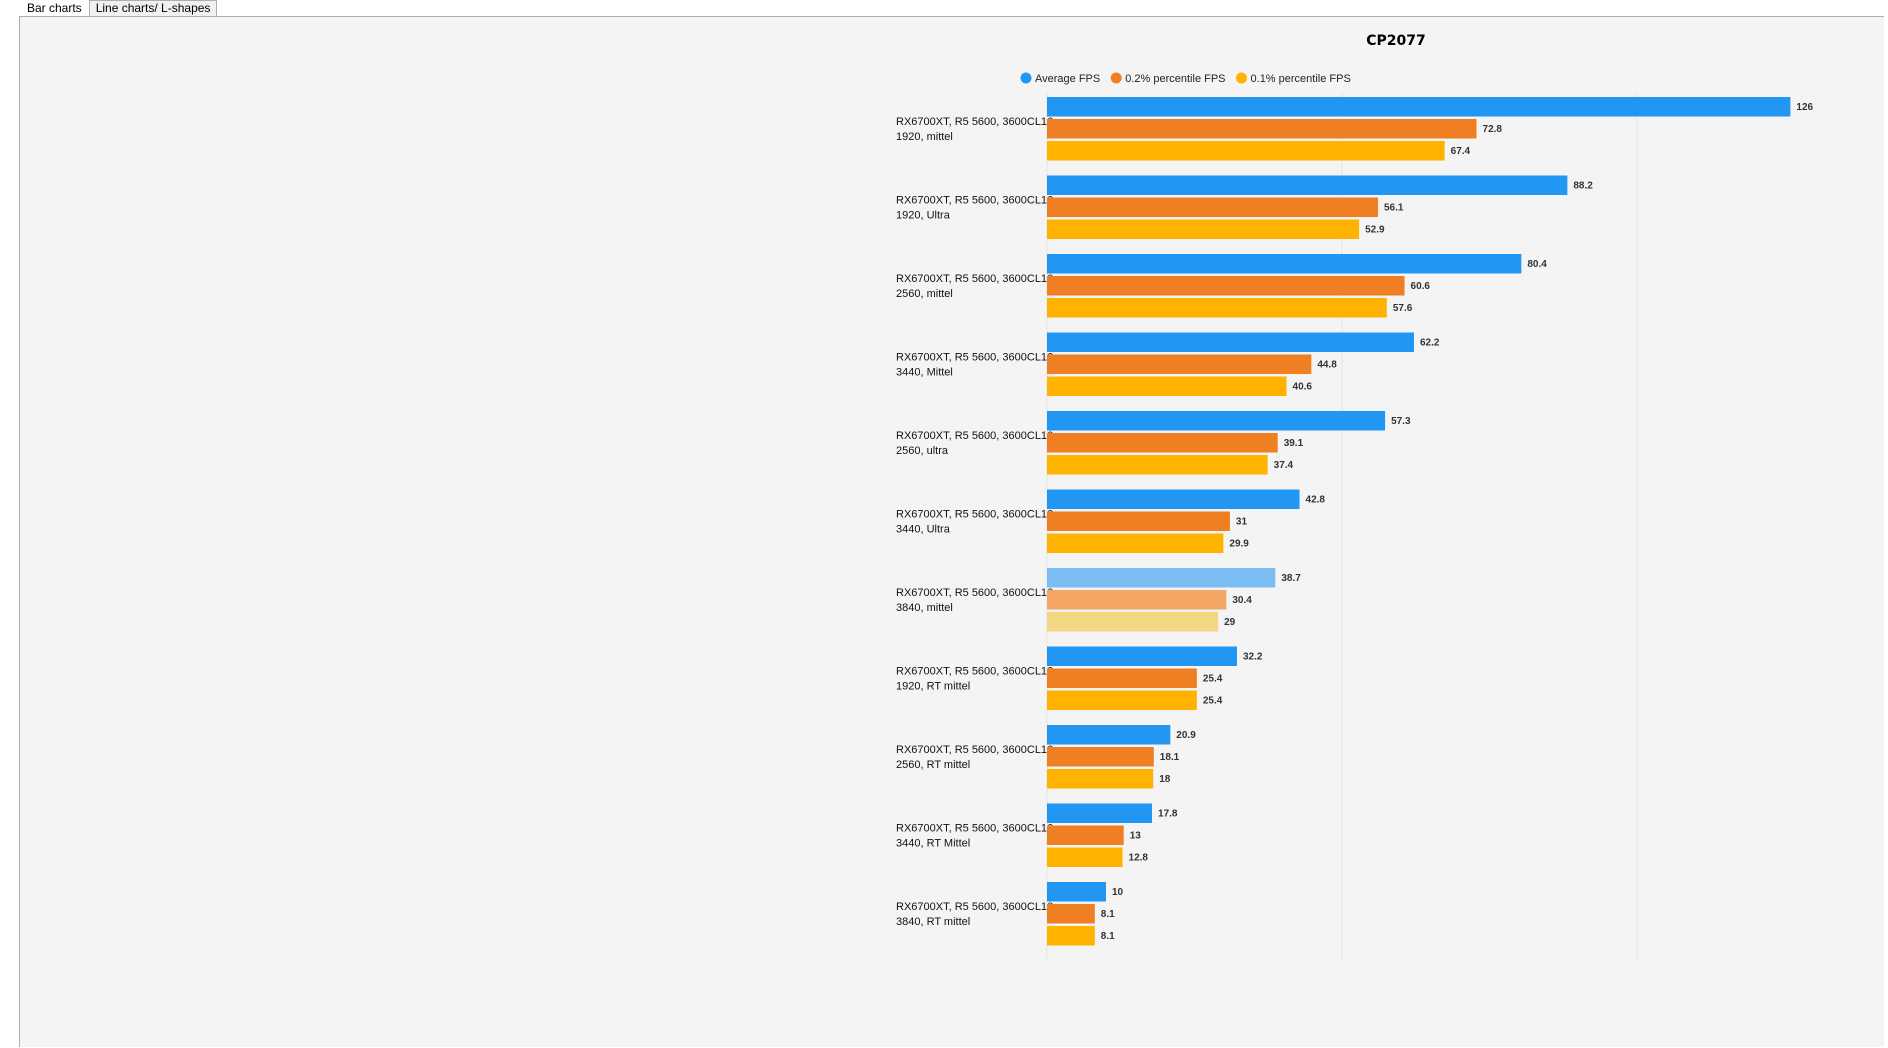  What do you see at coordinates (1168, 814) in the screenshot?
I see `data-label: 17.8` at bounding box center [1168, 814].